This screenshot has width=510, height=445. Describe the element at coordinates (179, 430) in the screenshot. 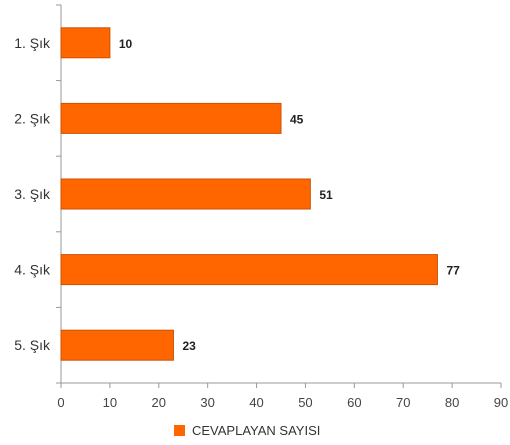

I see `legend-swatch` at that location.